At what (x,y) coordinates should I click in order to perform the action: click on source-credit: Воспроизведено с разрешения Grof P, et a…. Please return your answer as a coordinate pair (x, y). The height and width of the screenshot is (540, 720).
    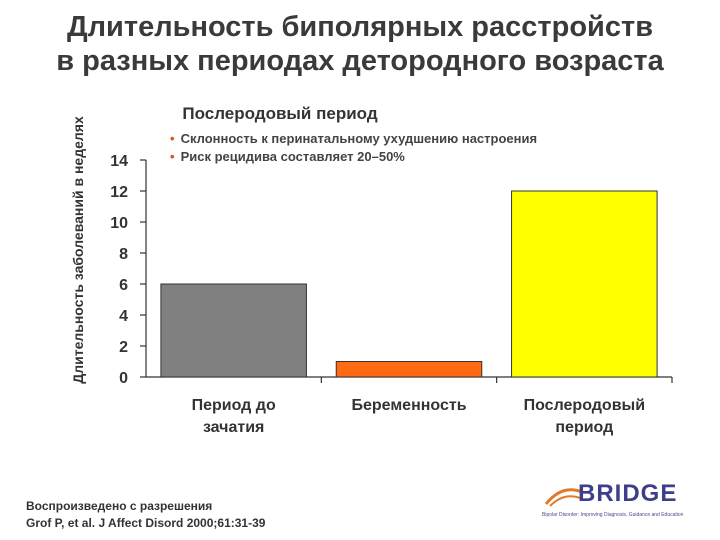
    Looking at the image, I should click on (145, 515).